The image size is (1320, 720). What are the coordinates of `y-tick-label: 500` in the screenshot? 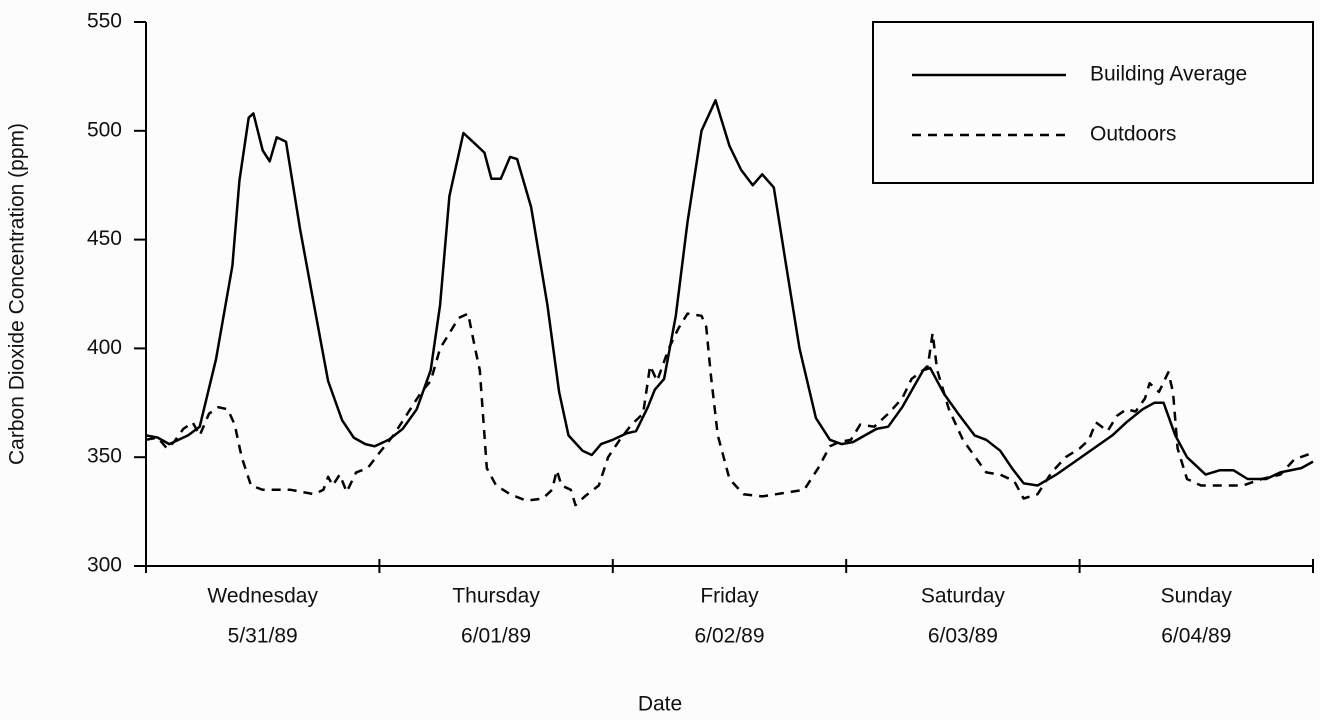 It's located at (104, 129).